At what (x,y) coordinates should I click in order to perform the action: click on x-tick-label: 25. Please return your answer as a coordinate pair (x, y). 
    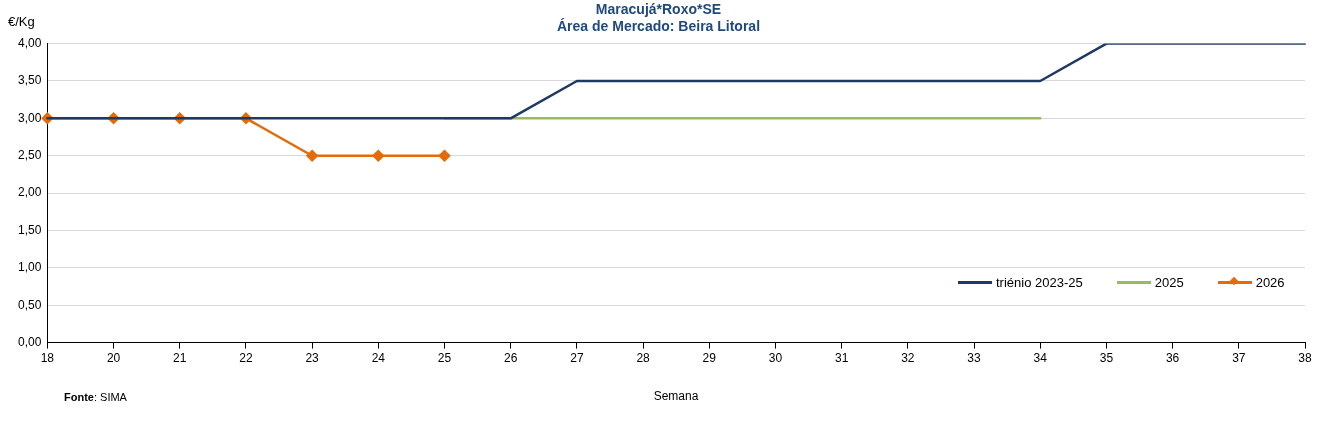
    Looking at the image, I should click on (444, 358).